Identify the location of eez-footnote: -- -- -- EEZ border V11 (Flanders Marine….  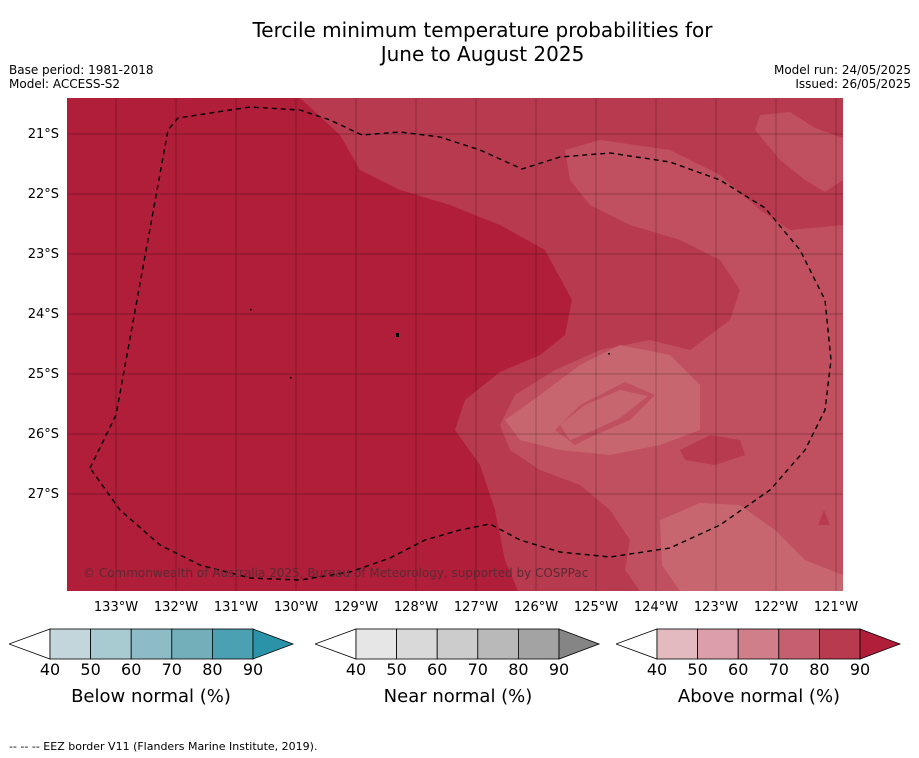
(163, 746).